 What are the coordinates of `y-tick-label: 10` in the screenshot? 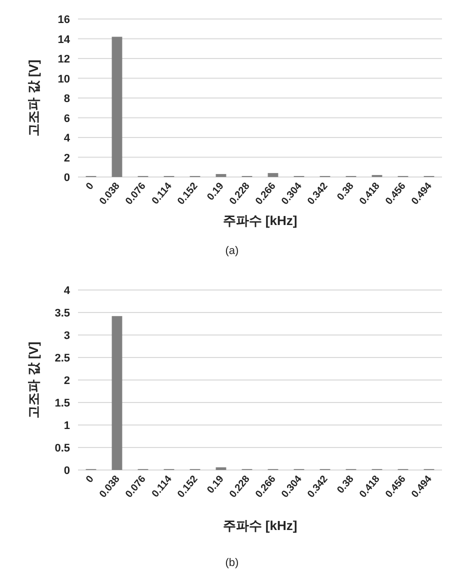 It's located at (64, 79).